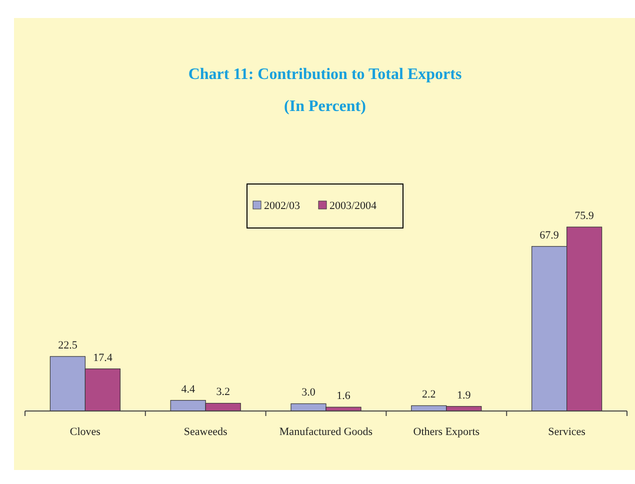 Image resolution: width=635 pixels, height=484 pixels. I want to click on data-label: 1.6, so click(343, 396).